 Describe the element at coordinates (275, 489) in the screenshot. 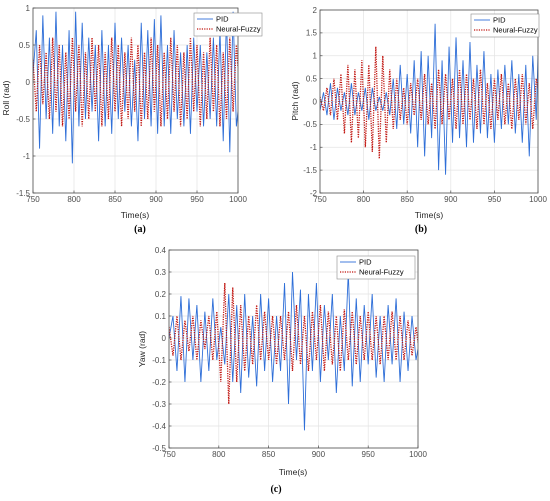

I see `panel-label: (c)` at that location.